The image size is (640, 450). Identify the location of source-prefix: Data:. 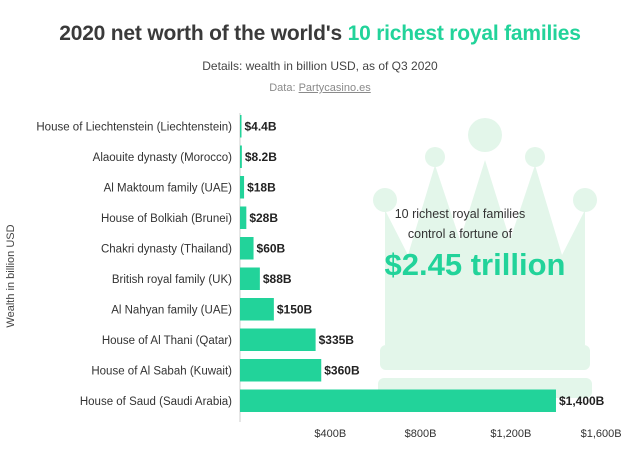
(284, 88).